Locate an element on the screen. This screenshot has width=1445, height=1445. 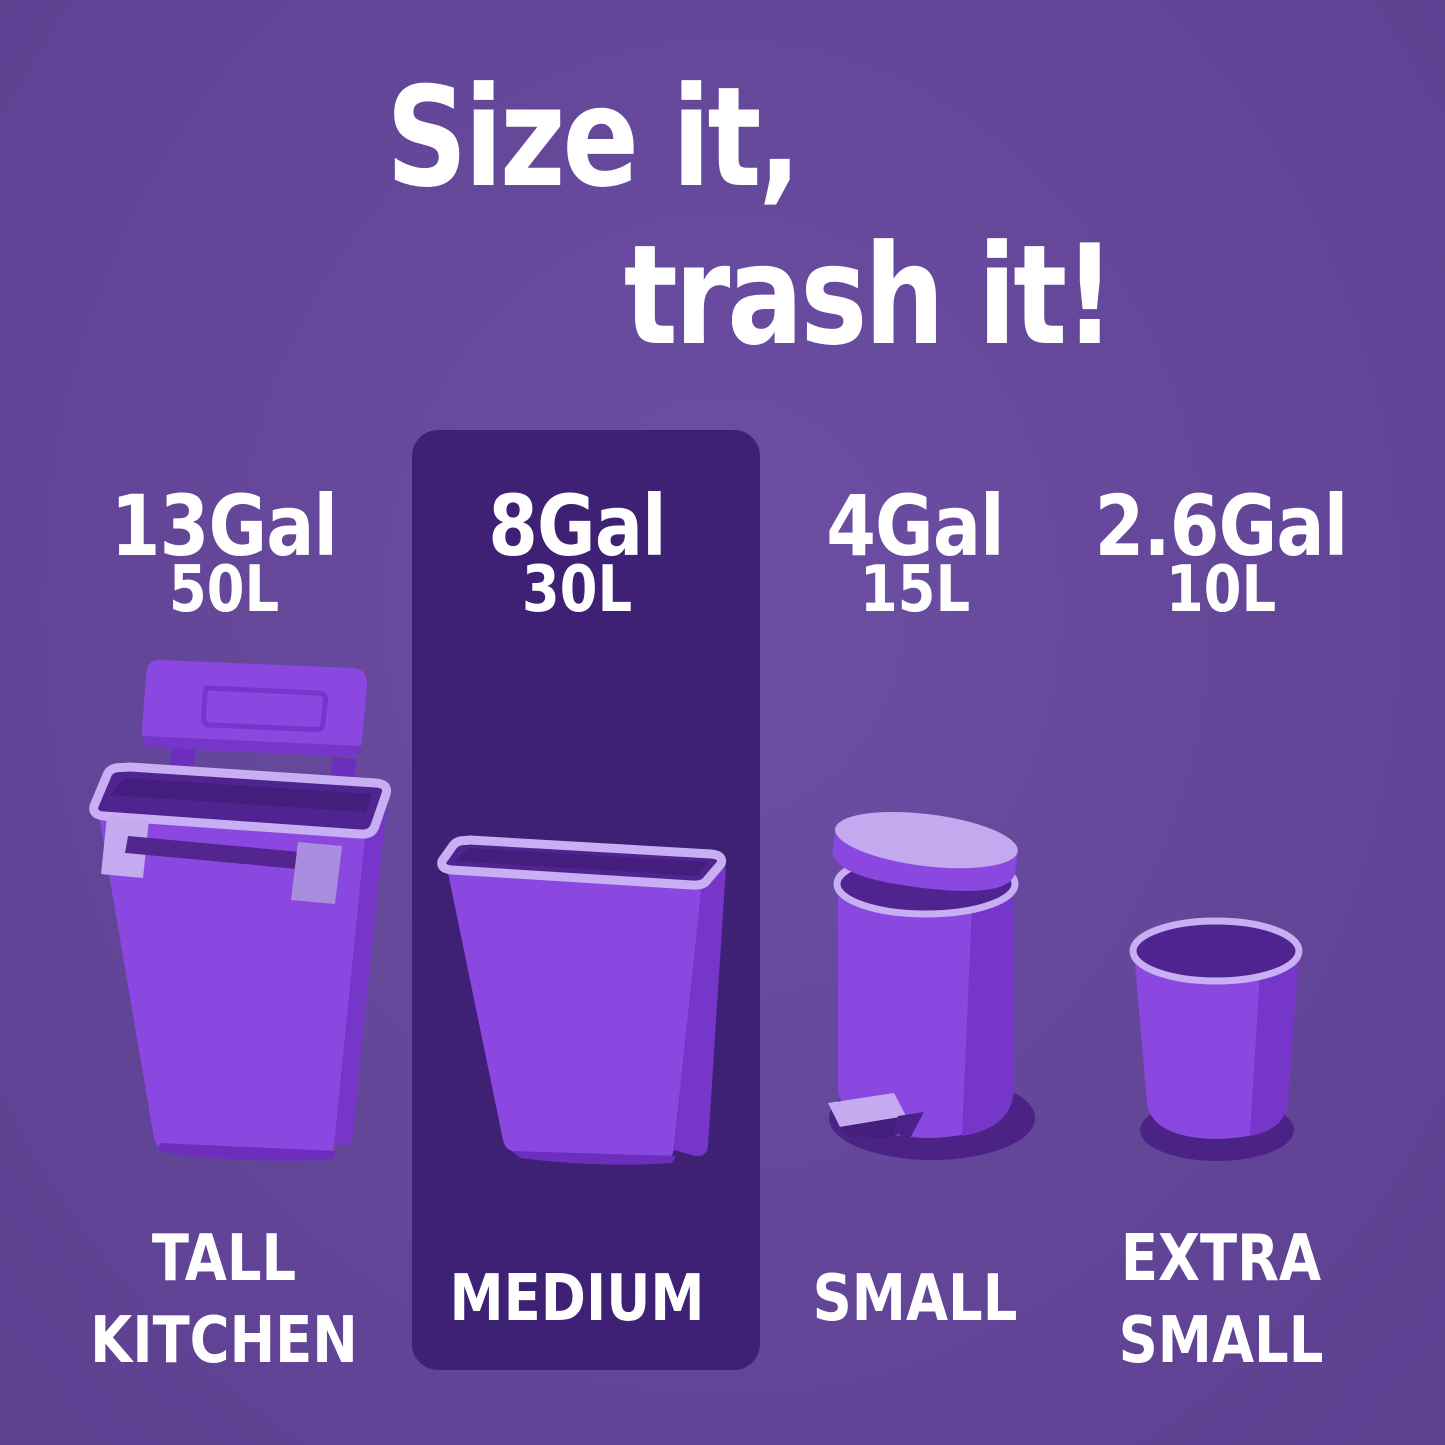
size-label-line: EXTRA is located at coordinates (1221, 1259).